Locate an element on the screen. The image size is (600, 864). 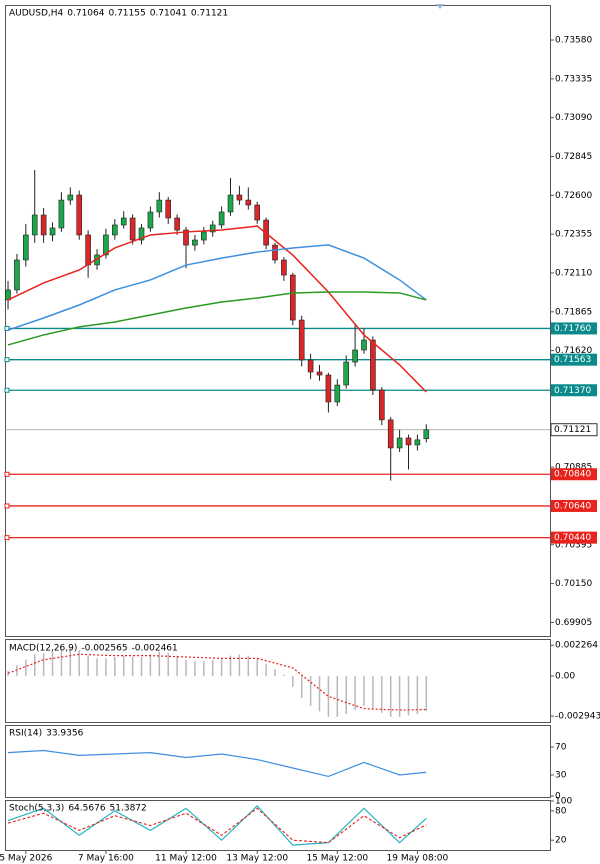
symbol: AUDUSD,H4 is located at coordinates (36, 14).